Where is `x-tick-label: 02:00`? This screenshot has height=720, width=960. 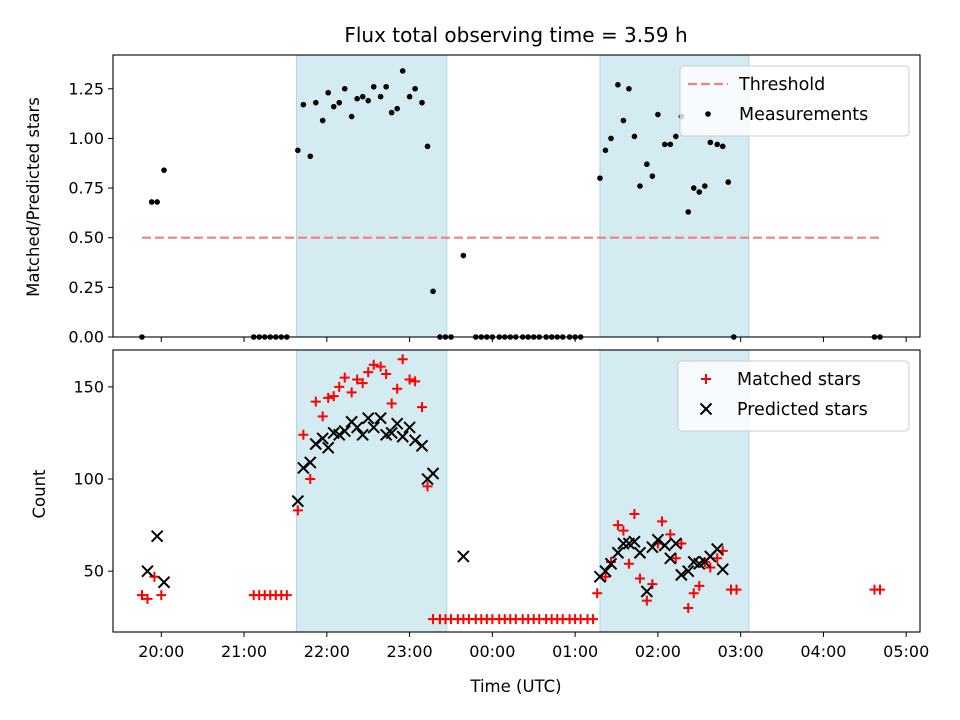 x-tick-label: 02:00 is located at coordinates (658, 651).